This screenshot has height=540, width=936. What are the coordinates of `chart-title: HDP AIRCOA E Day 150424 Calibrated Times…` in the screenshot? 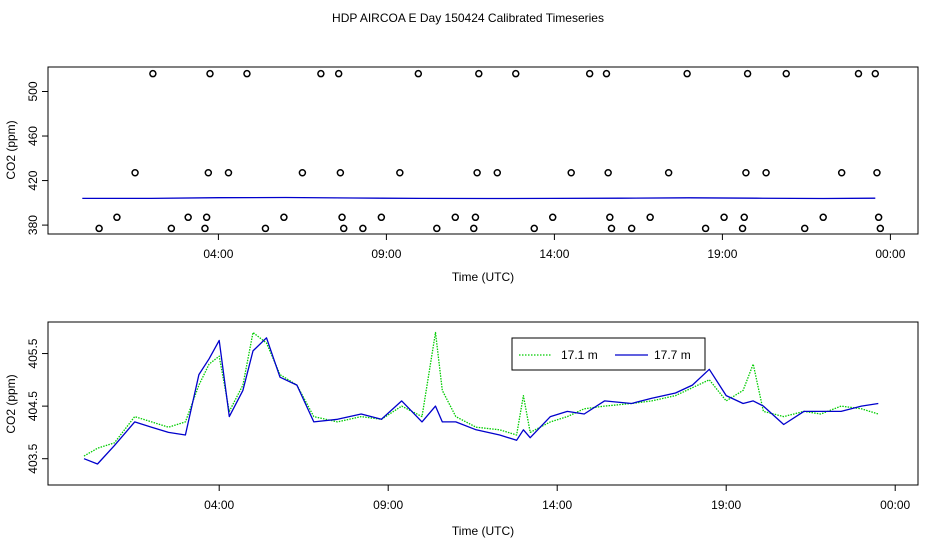 It's located at (468, 18).